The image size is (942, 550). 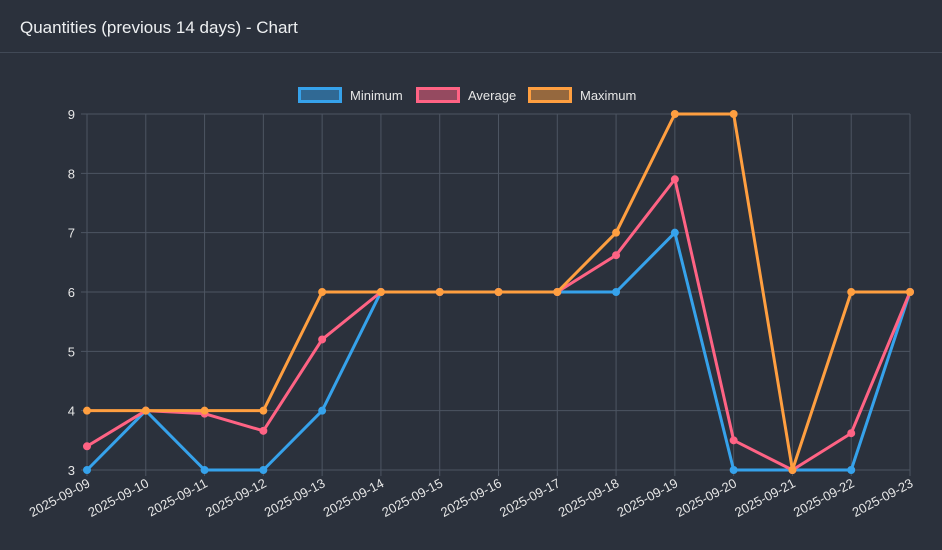 What do you see at coordinates (530, 497) in the screenshot?
I see `x-tick-label: 2025-09-17` at bounding box center [530, 497].